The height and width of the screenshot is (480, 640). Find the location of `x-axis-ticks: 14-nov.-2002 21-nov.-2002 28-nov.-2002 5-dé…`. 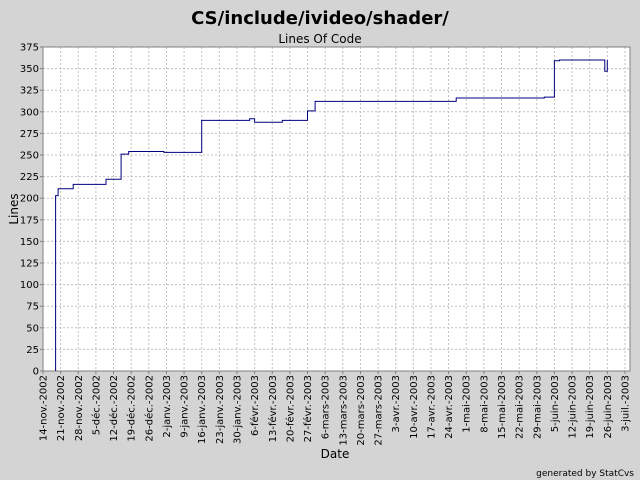

x-axis-ticks: 14-nov.-2002 21-nov.-2002 28-nov.-2002 5-dé… is located at coordinates (335, 408).